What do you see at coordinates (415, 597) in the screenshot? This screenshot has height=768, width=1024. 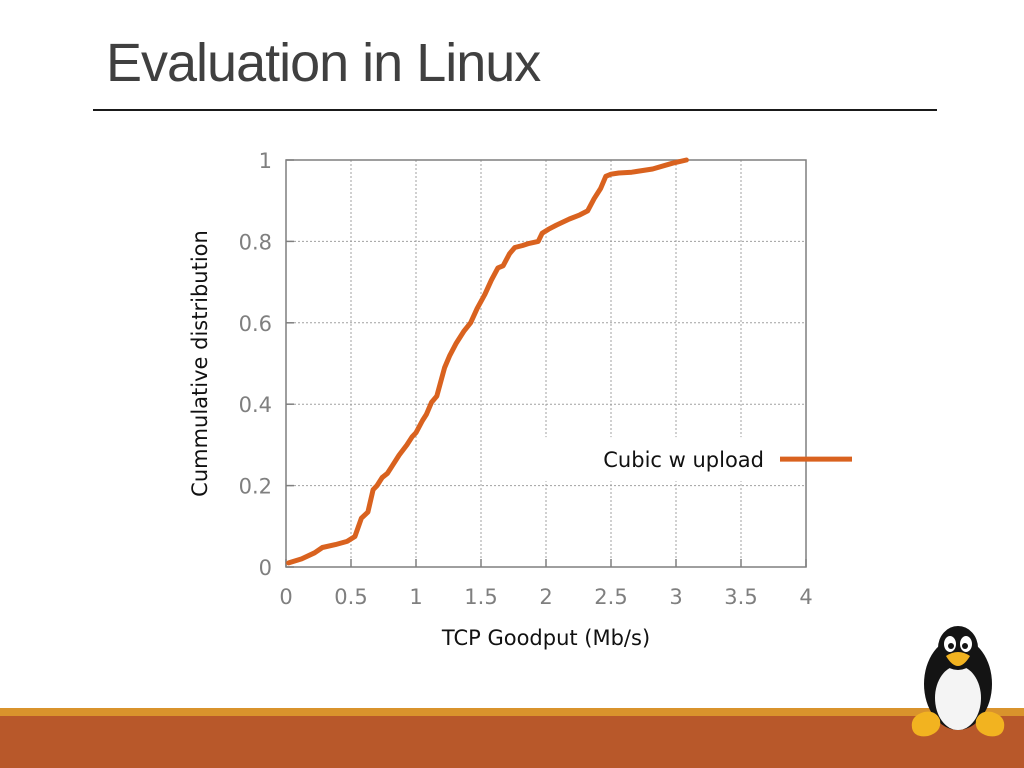 I see `x-tick-label: 1` at bounding box center [415, 597].